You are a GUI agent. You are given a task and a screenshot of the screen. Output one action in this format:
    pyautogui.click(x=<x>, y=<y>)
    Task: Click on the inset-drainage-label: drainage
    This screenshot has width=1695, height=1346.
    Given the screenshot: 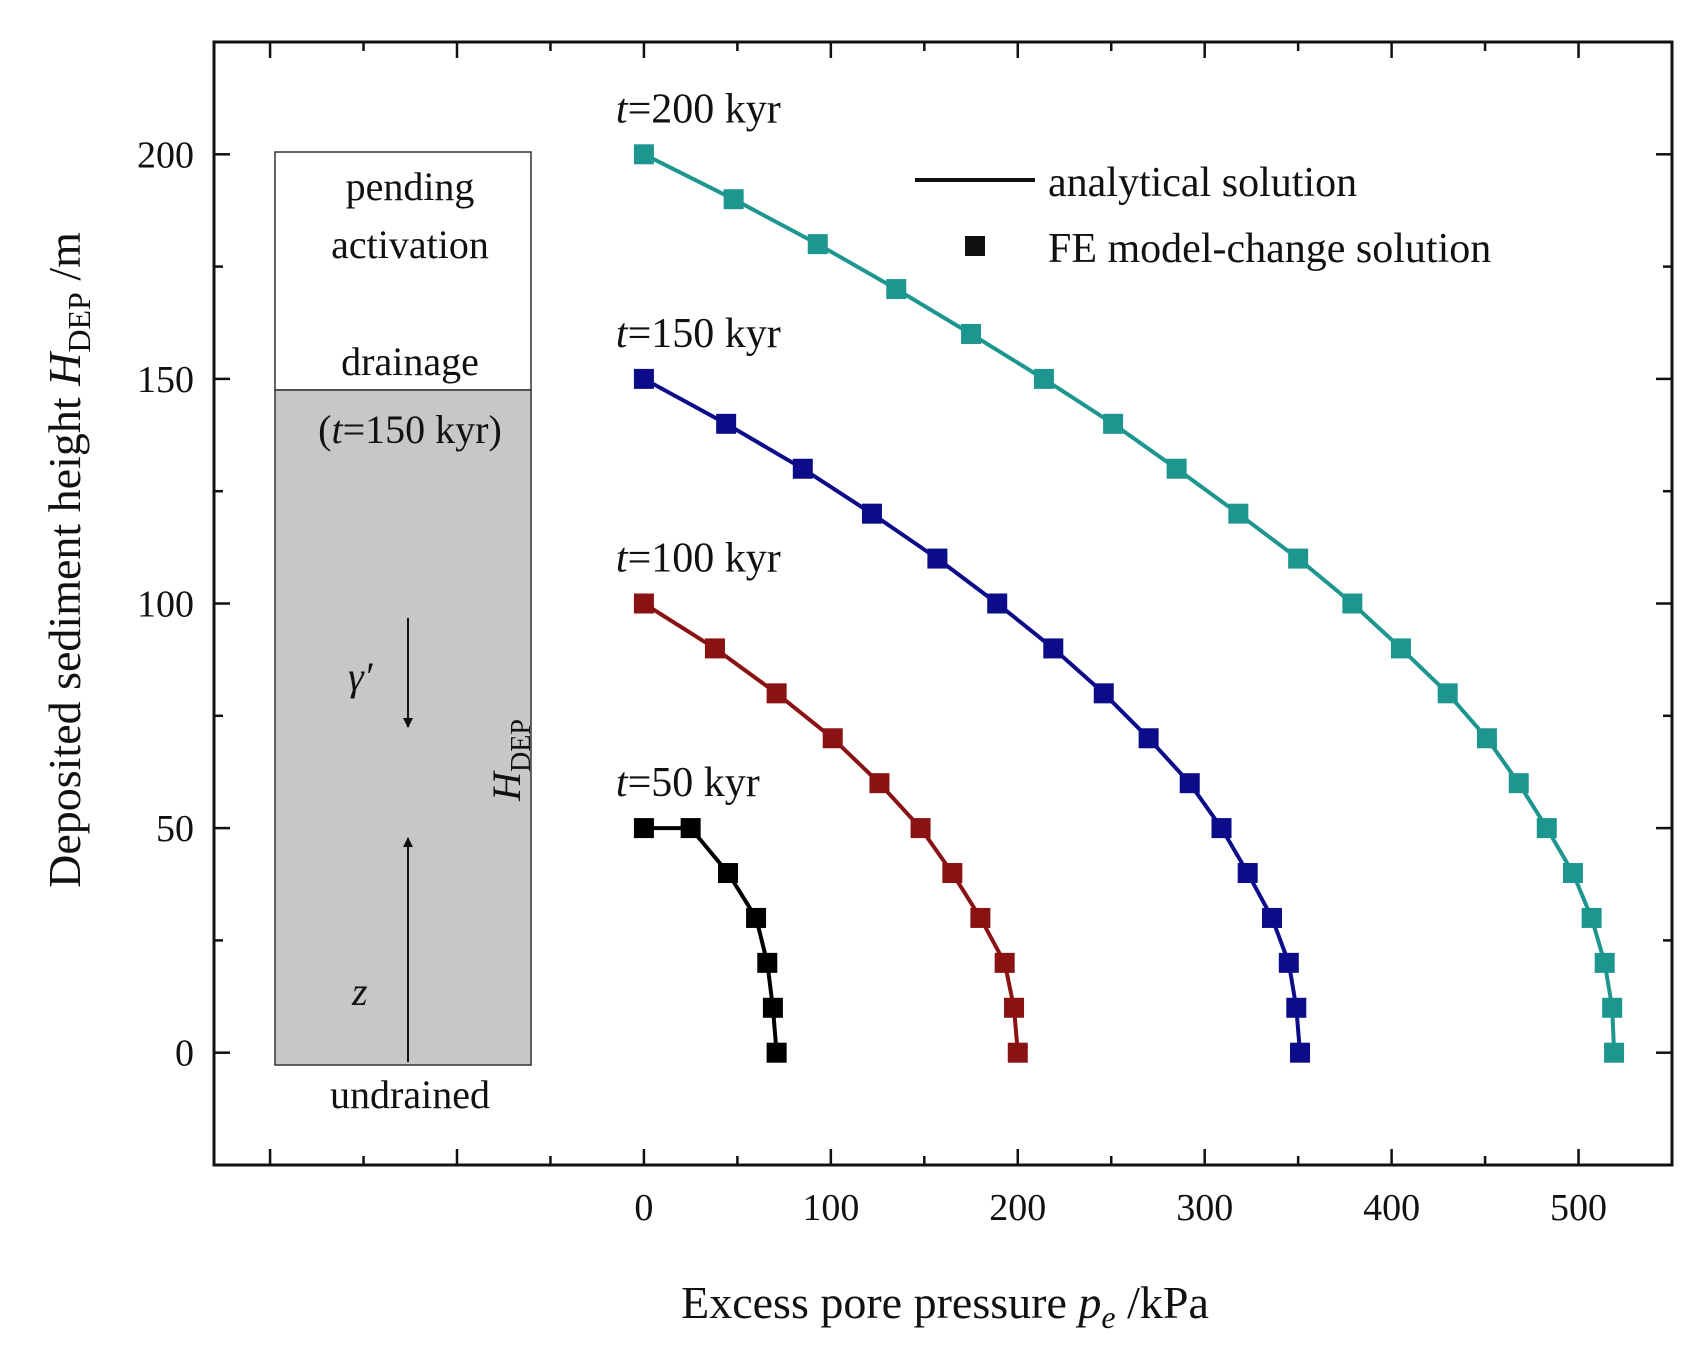 What is the action you would take?
    pyautogui.click(x=410, y=361)
    